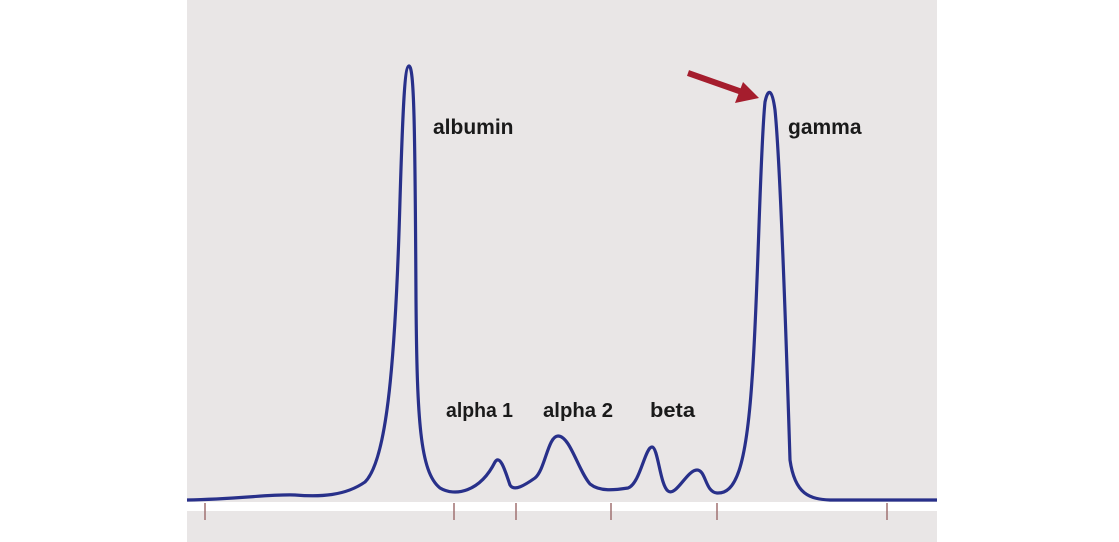 This screenshot has width=1119, height=542. Describe the element at coordinates (578, 411) in the screenshot. I see `label-alpha2: alpha 2` at that location.